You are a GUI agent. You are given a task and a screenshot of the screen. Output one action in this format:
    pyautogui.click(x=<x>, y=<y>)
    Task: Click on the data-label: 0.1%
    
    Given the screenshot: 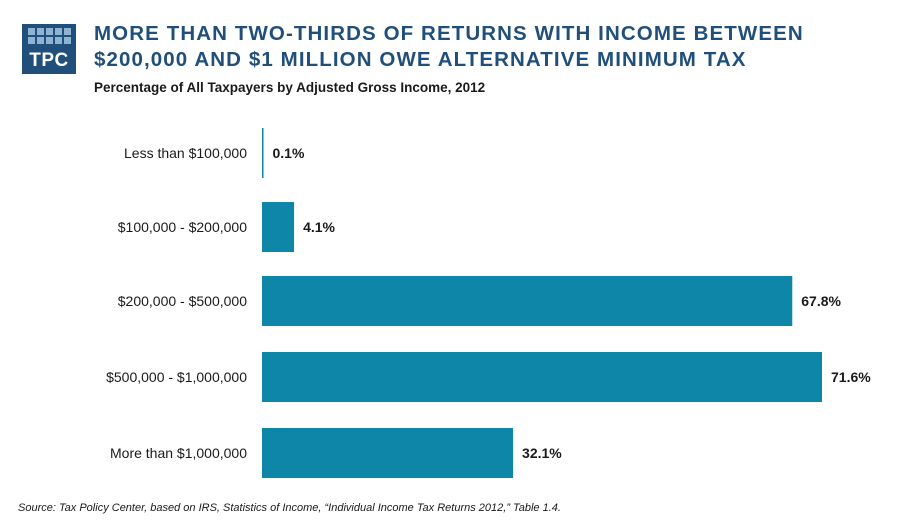 What is the action you would take?
    pyautogui.click(x=289, y=153)
    